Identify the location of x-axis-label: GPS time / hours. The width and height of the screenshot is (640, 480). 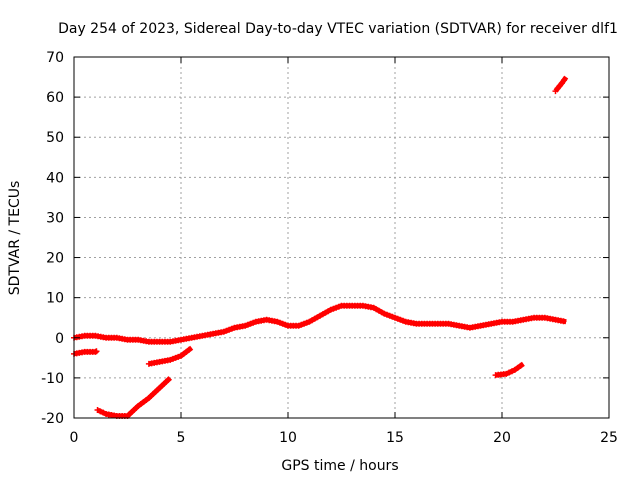
(339, 466).